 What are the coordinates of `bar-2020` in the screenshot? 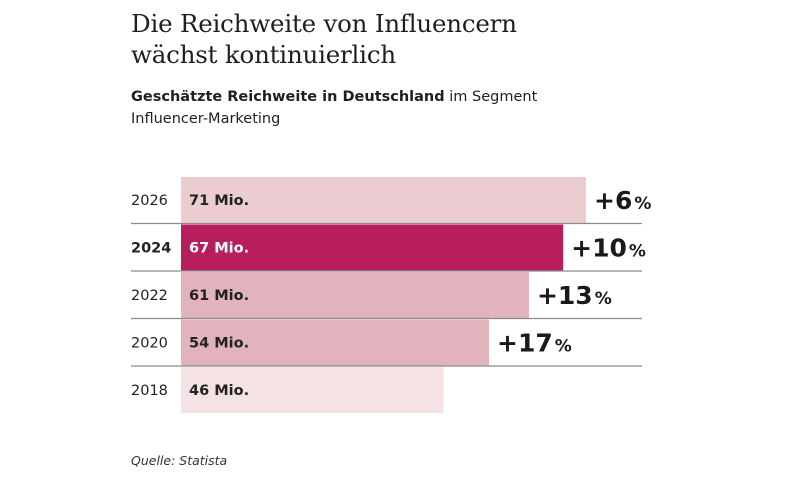 It's located at (335, 342).